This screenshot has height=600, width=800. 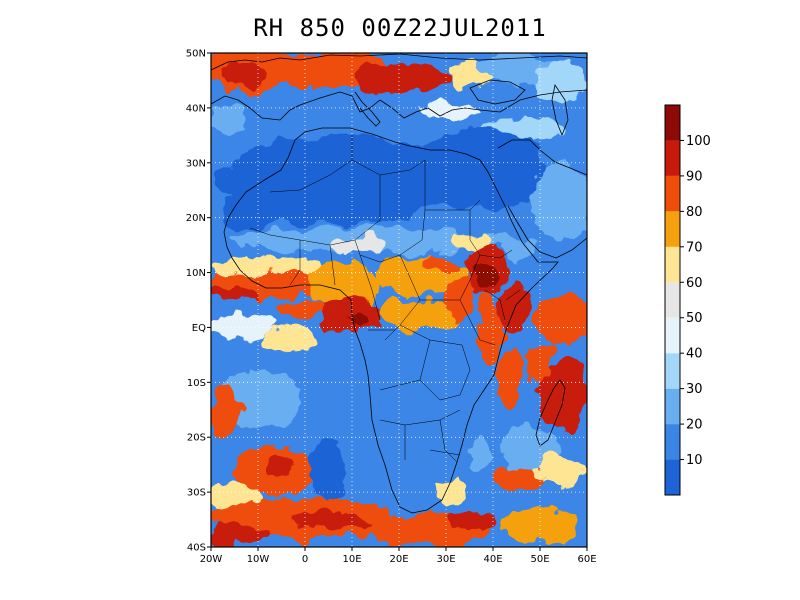 I want to click on italy-coastline, so click(x=367, y=109).